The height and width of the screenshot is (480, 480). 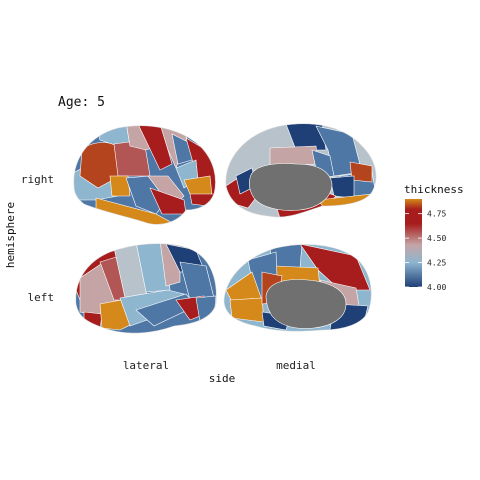 I want to click on legend-tick-label: 4.00, so click(x=436, y=287).